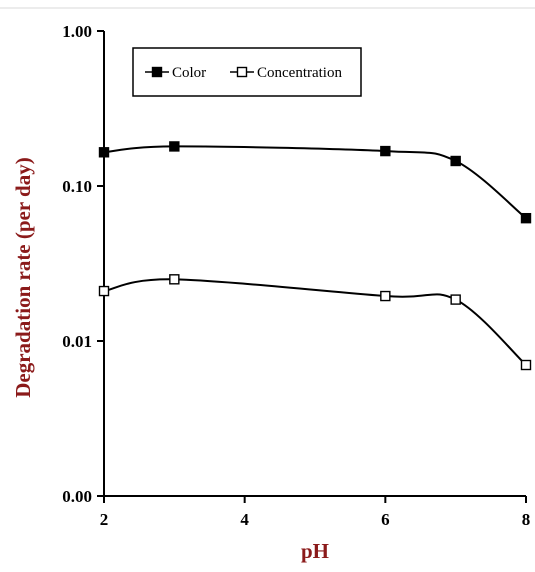 The width and height of the screenshot is (535, 572). I want to click on legend-items: Color Concentration, so click(243, 73).